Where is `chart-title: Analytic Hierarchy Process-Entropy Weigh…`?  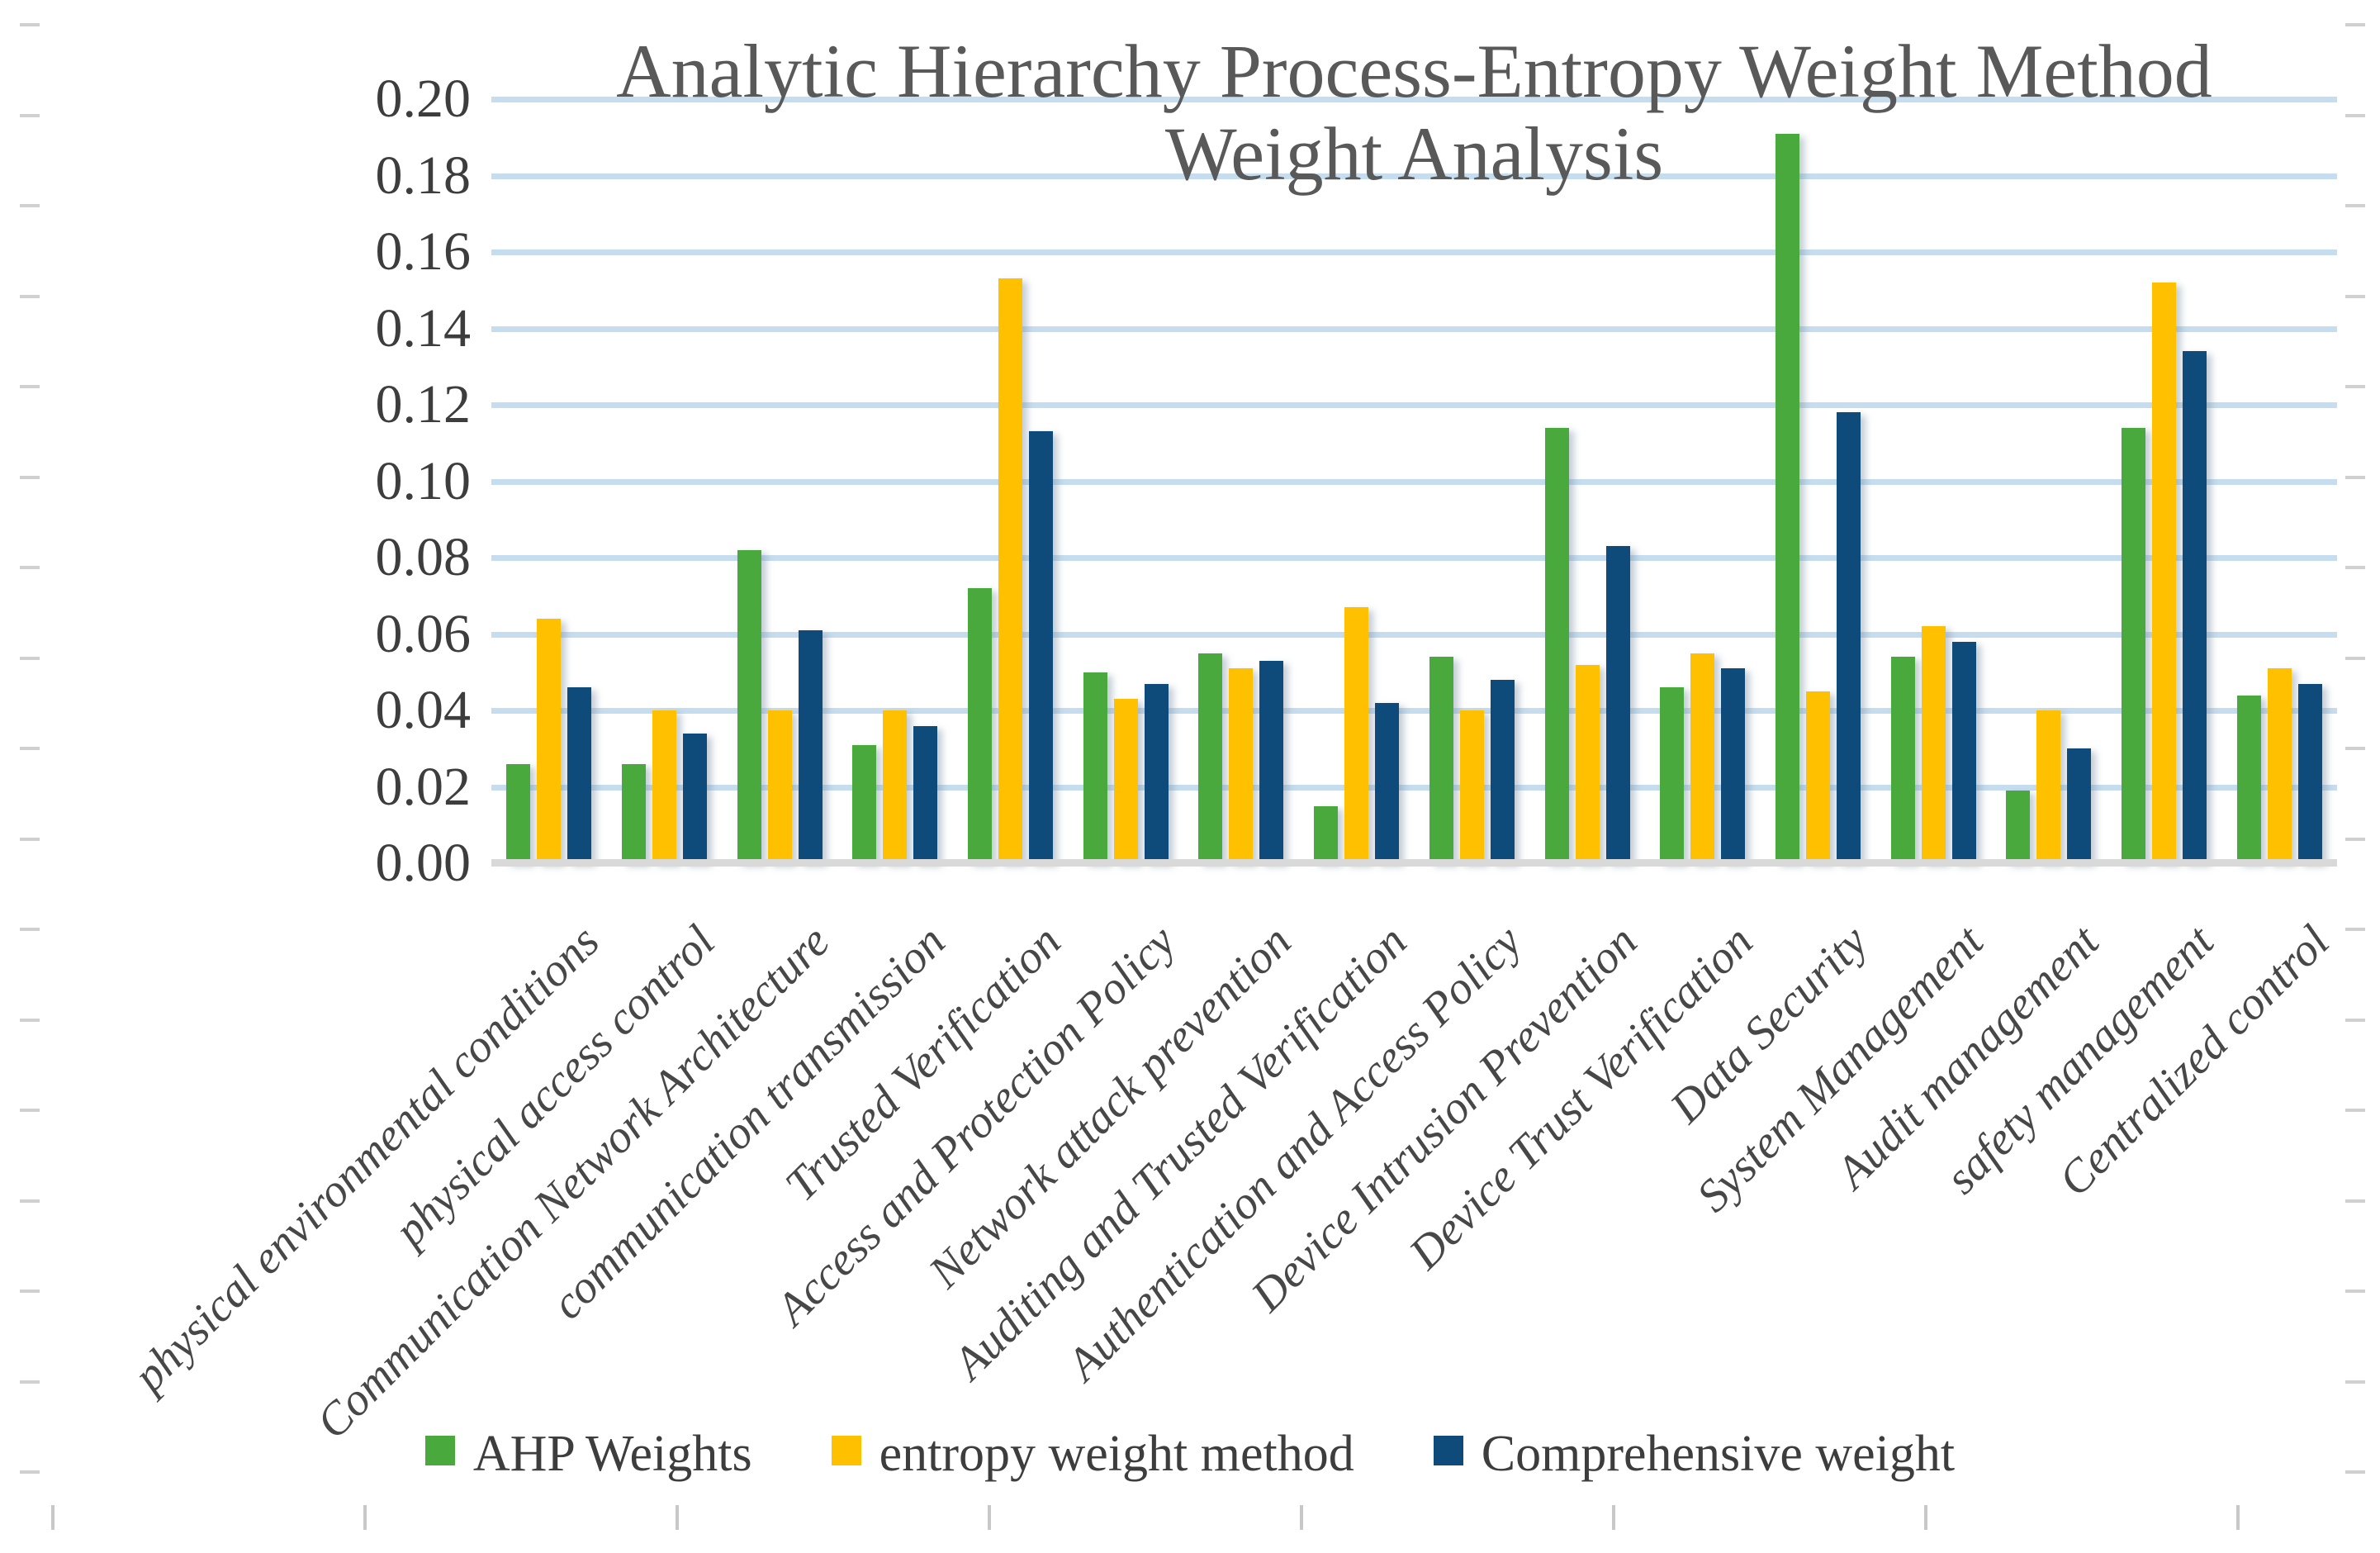 chart-title: Analytic Hierarchy Process-Entropy Weigh… is located at coordinates (1414, 112).